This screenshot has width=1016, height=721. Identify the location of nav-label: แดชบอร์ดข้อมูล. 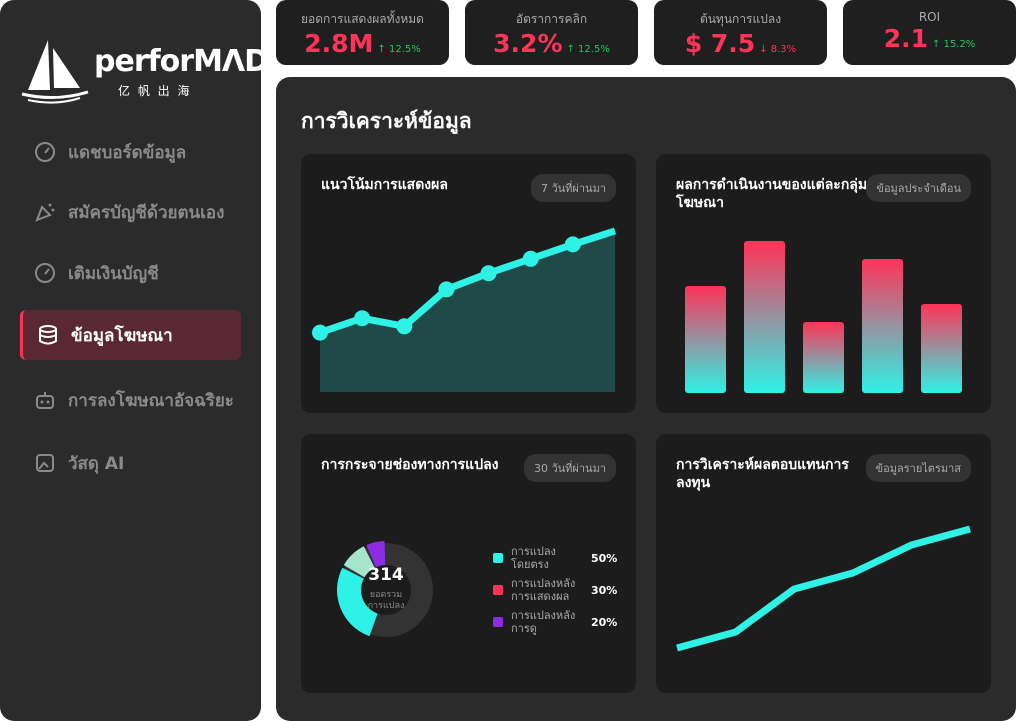
(127, 152).